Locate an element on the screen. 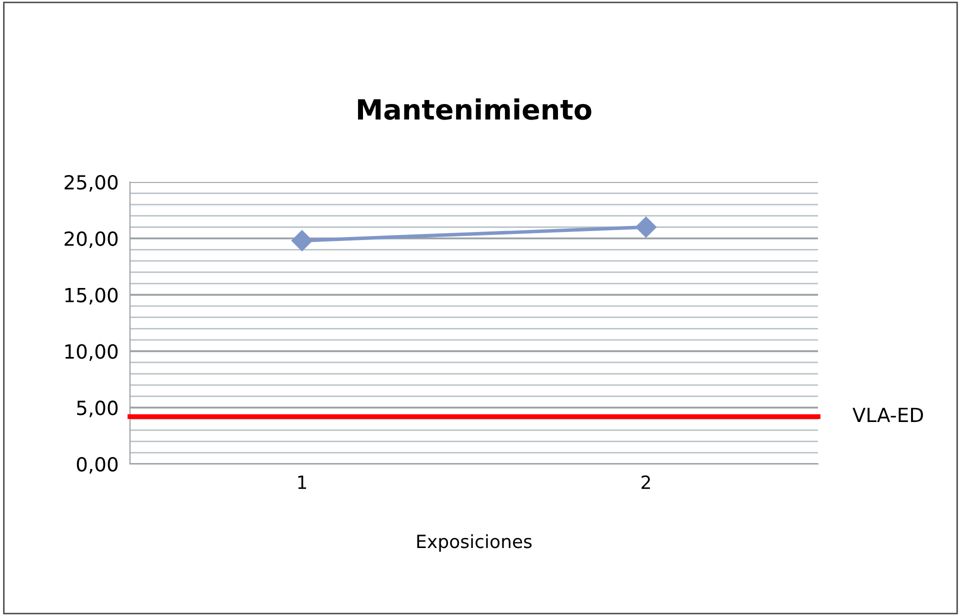  ref-line-label: VLA-ED is located at coordinates (887, 415).